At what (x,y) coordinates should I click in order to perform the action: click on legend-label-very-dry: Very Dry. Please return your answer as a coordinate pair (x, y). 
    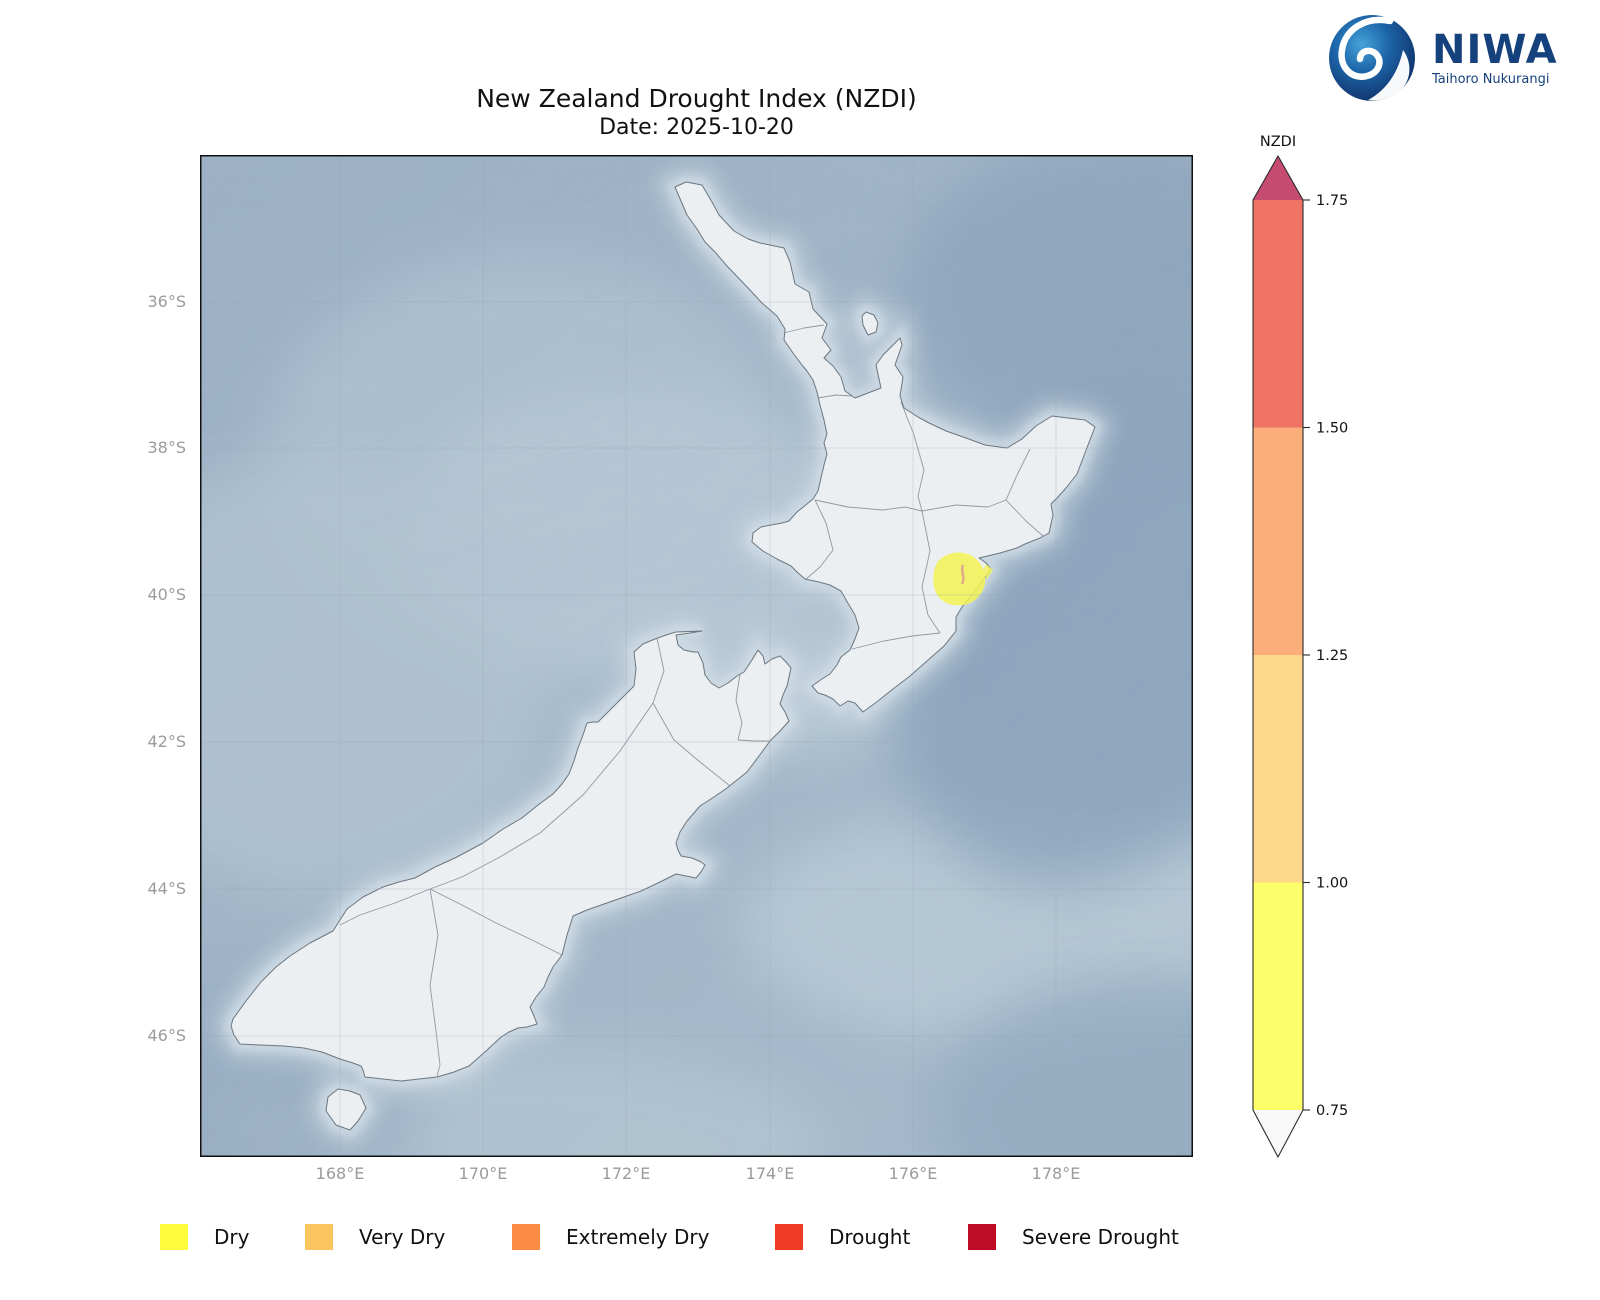
    Looking at the image, I should click on (402, 1237).